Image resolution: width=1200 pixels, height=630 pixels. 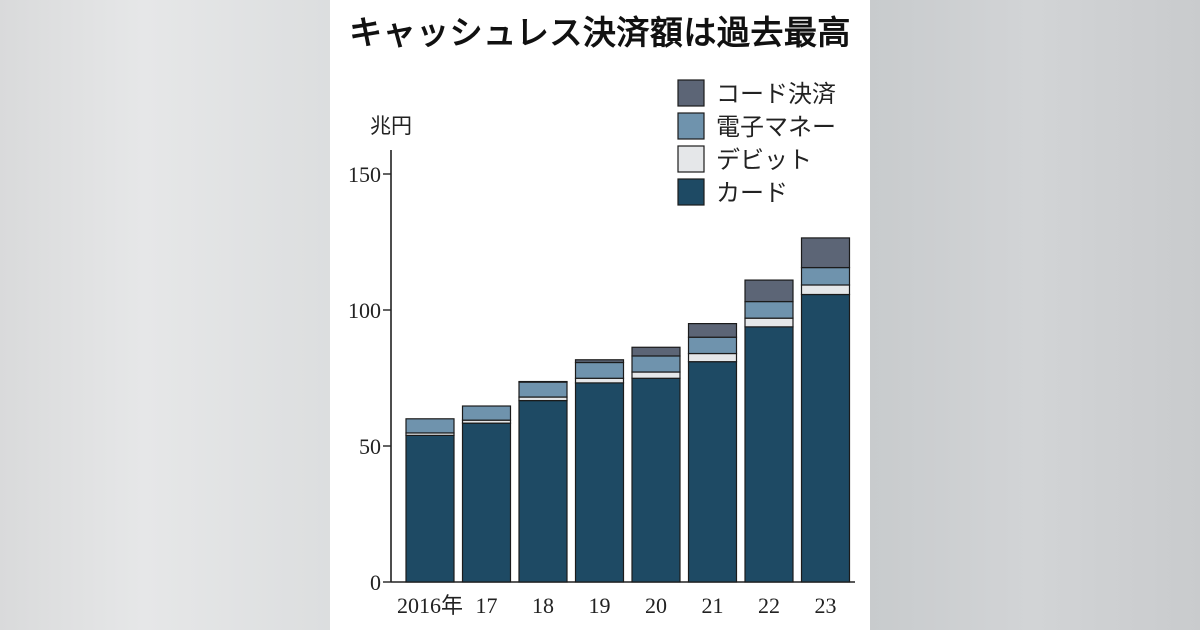 What do you see at coordinates (370, 446) in the screenshot?
I see `y-tick-label: 50` at bounding box center [370, 446].